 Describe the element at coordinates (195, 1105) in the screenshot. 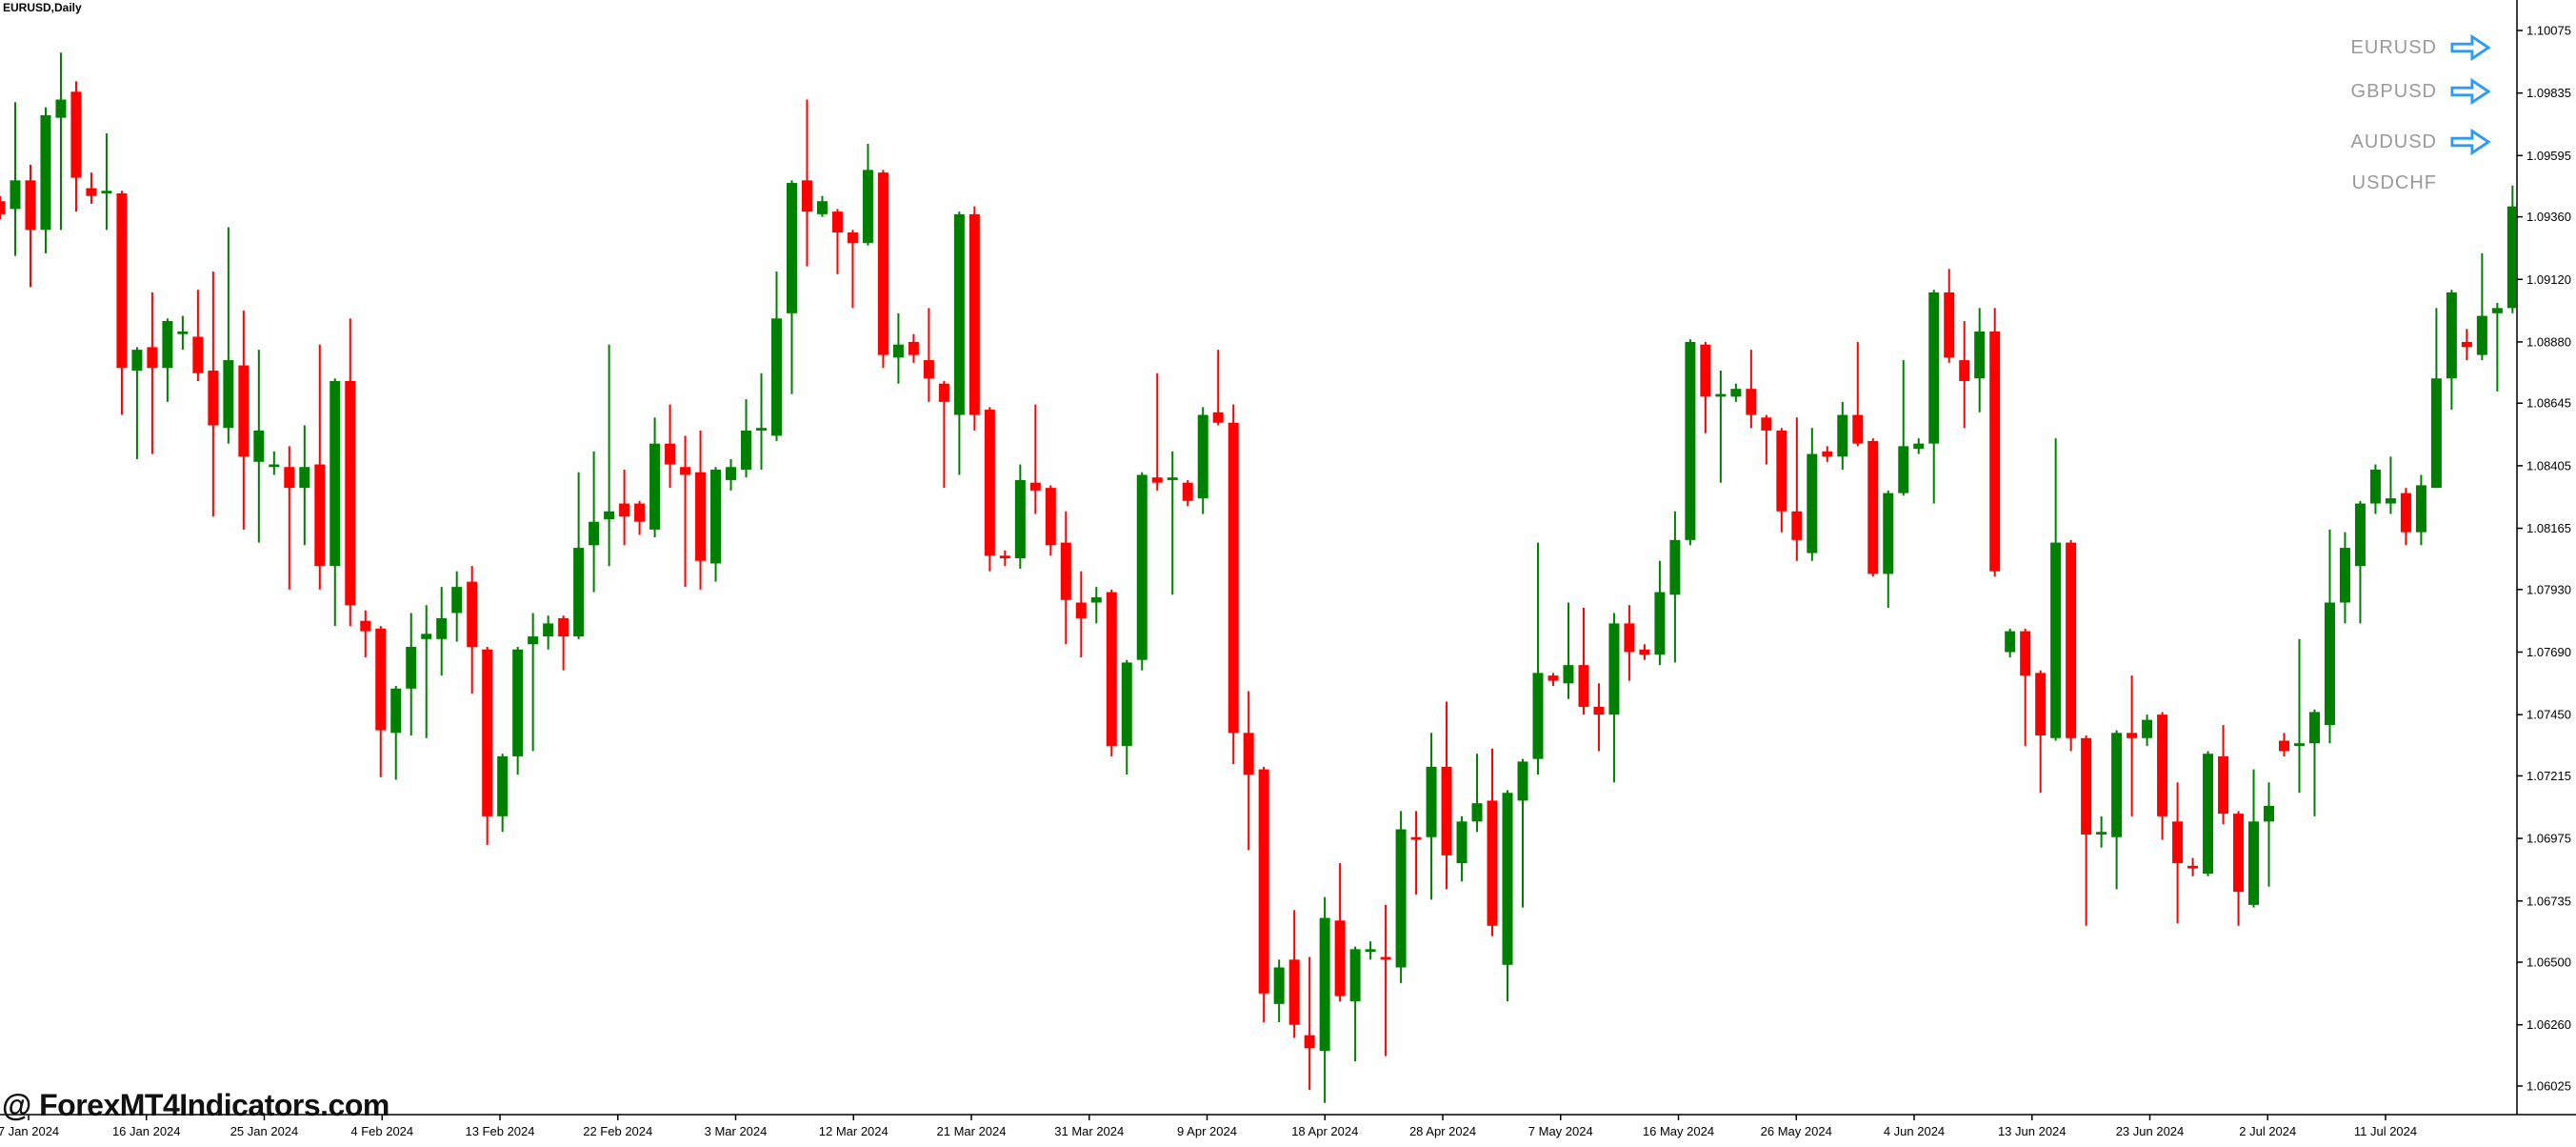

I see `watermark-text: @ ForexMT4Indicators.com` at that location.